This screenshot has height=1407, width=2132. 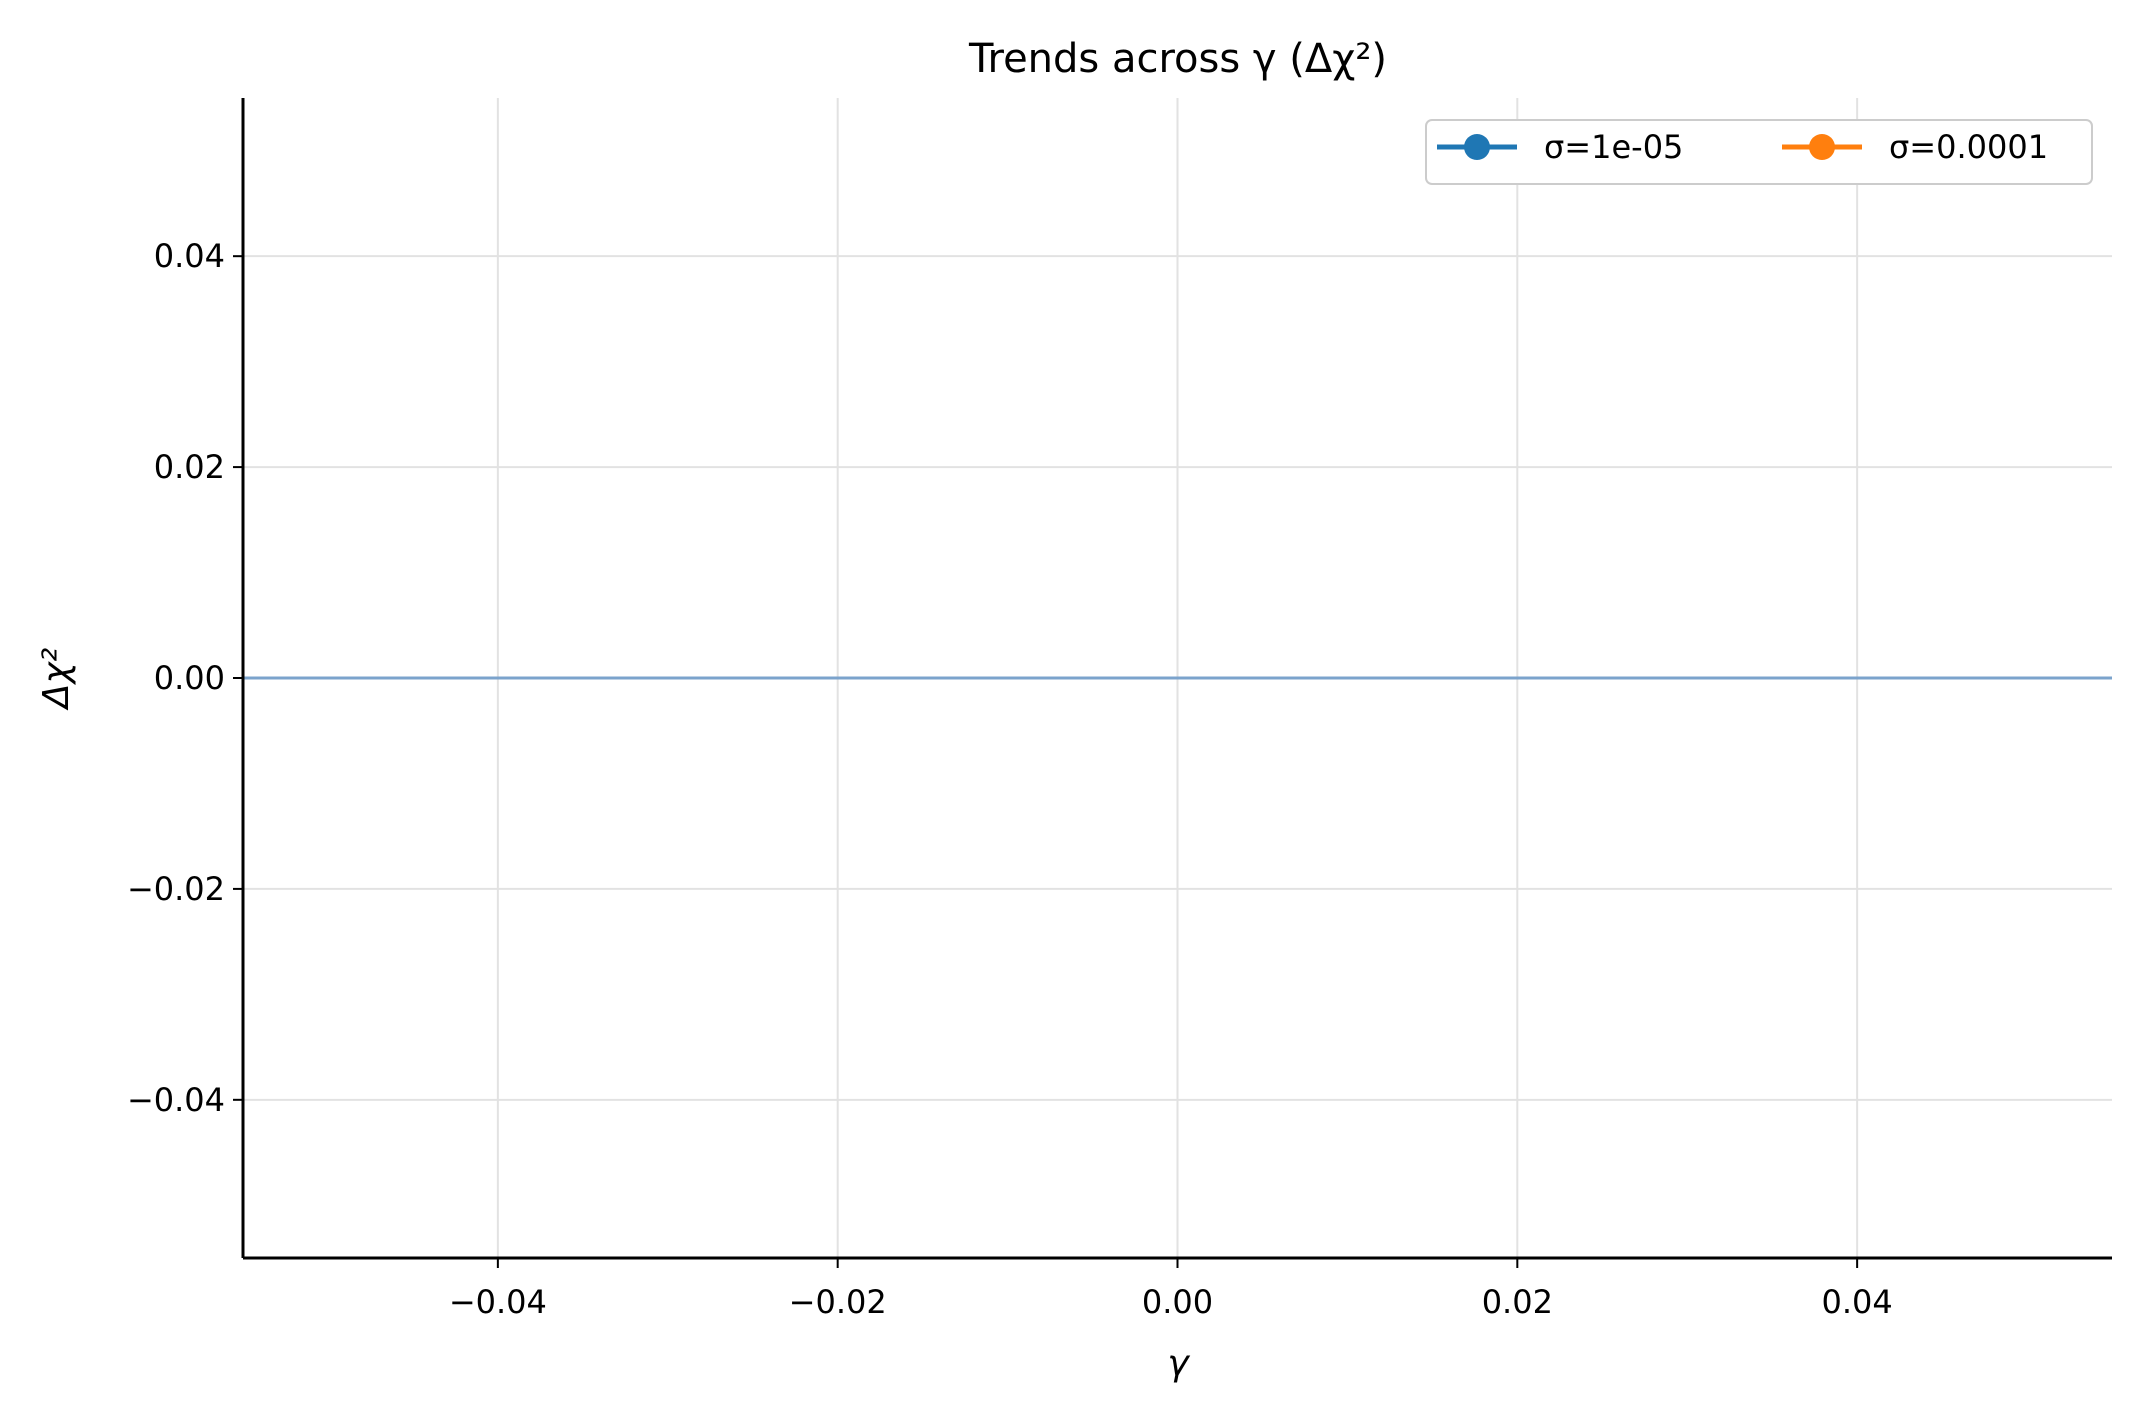 What do you see at coordinates (1177, 59) in the screenshot?
I see `chart-title: Trends across γ (Δχ²)` at bounding box center [1177, 59].